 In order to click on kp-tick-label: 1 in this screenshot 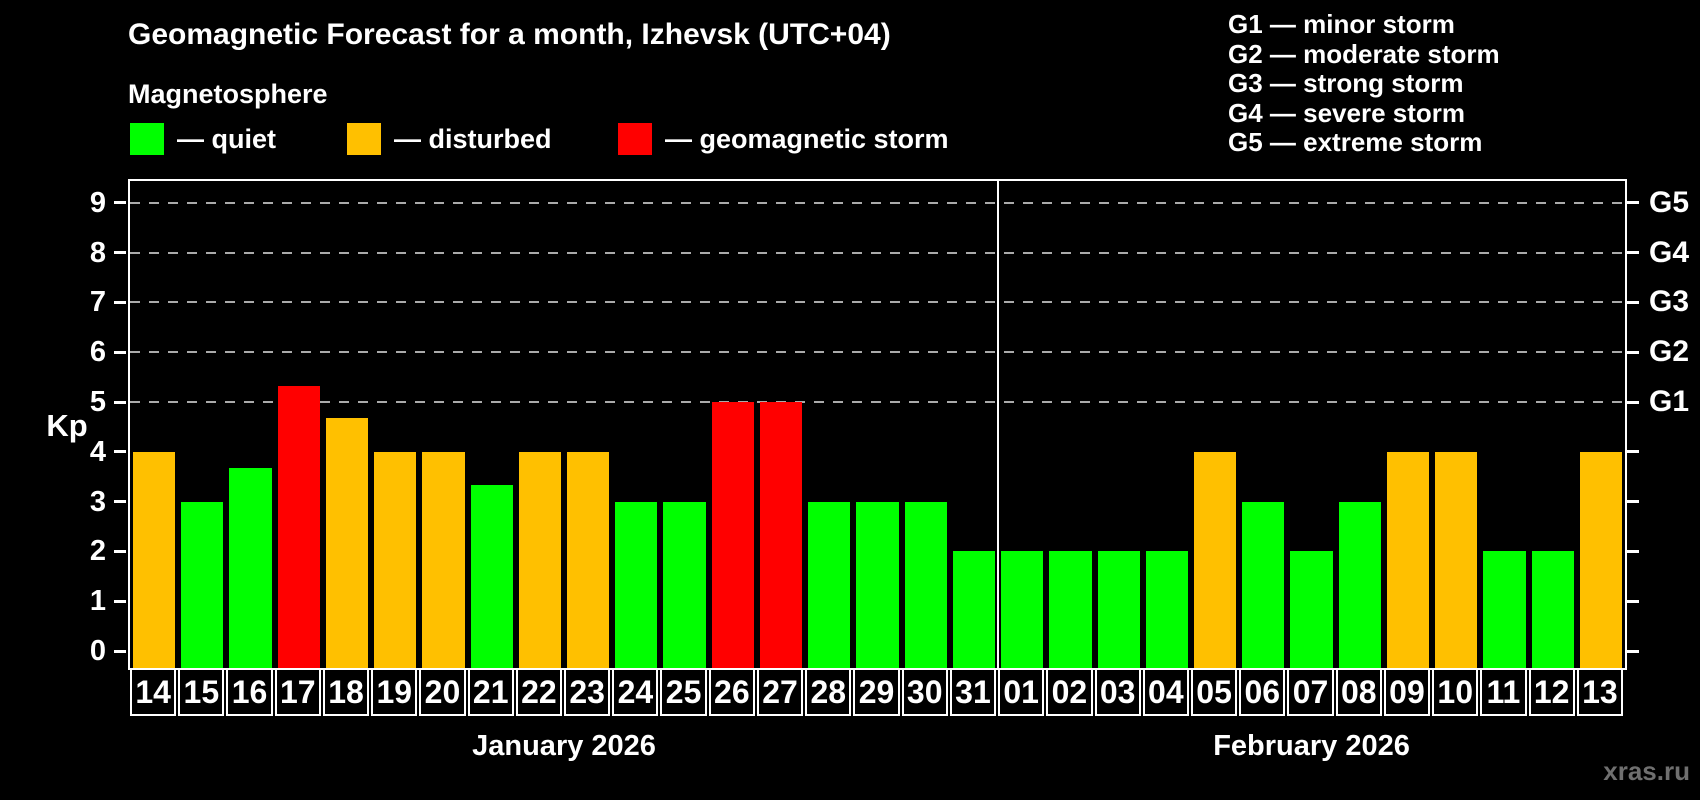, I will do `click(97, 601)`.